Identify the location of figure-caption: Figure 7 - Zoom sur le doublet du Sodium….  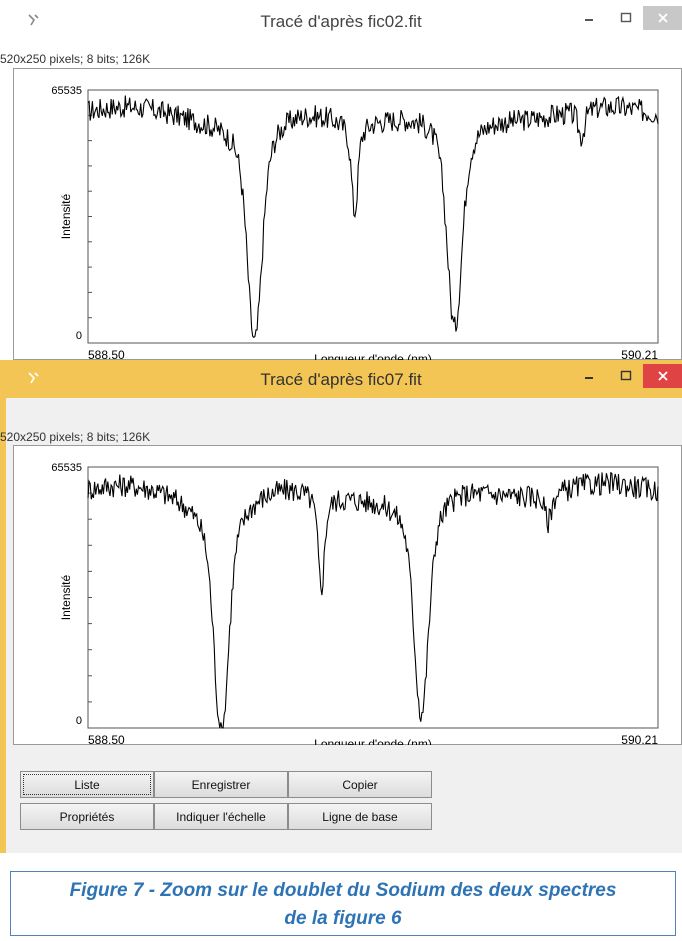
(343, 903).